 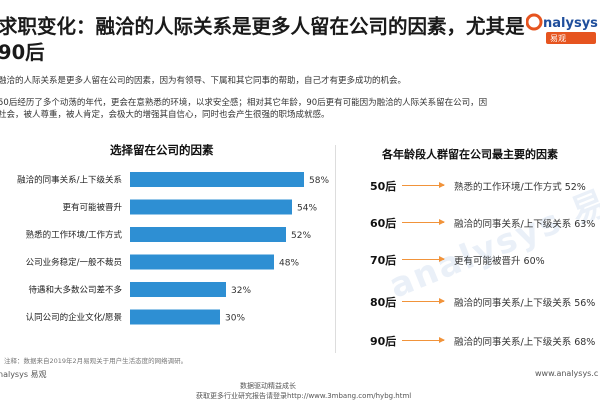 What do you see at coordinates (262, 26) in the screenshot?
I see `page-title: 求职变化：融洽的人际关系是更多人留在公司的因素，尤其是` at bounding box center [262, 26].